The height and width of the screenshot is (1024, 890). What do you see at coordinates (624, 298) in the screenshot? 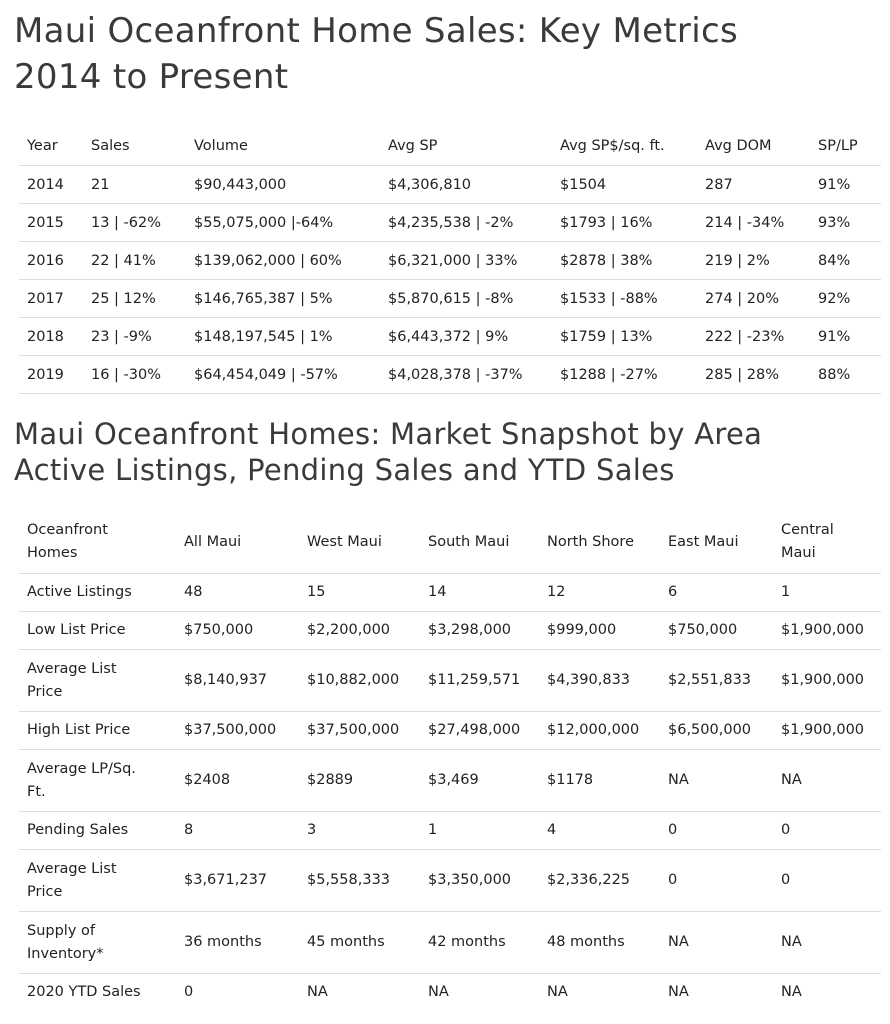
I see `cell-avg-sp-sqft: $1533 | -88%` at bounding box center [624, 298].